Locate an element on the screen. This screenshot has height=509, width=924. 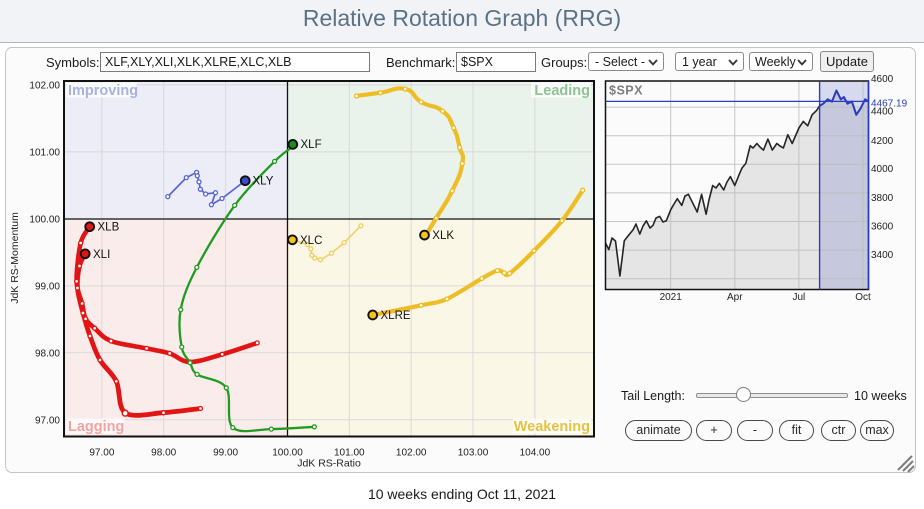
svg-text: 4200 is located at coordinates (882, 141).